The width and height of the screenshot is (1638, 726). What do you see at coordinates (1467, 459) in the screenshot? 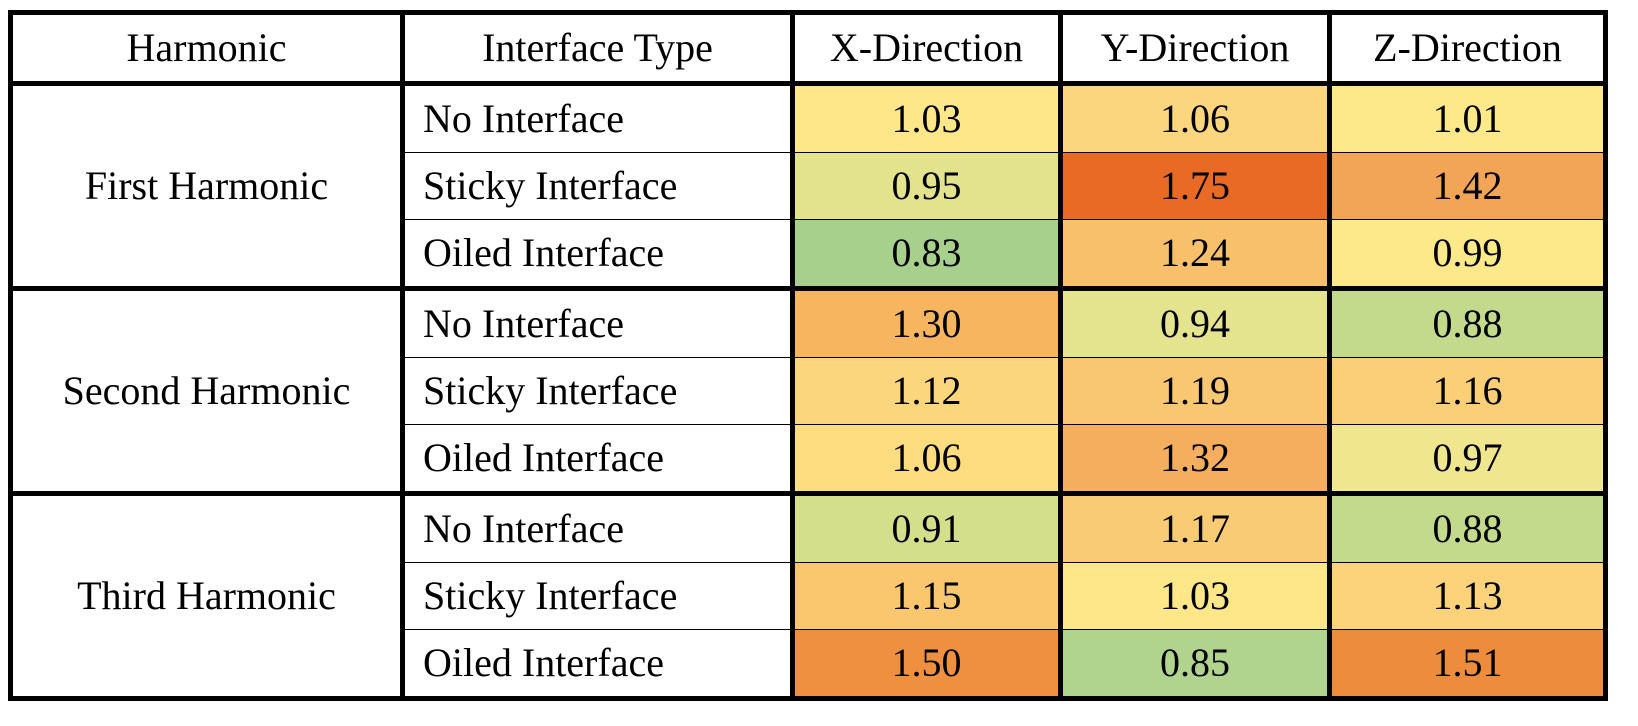
I see `value-cell: 0.97` at bounding box center [1467, 459].